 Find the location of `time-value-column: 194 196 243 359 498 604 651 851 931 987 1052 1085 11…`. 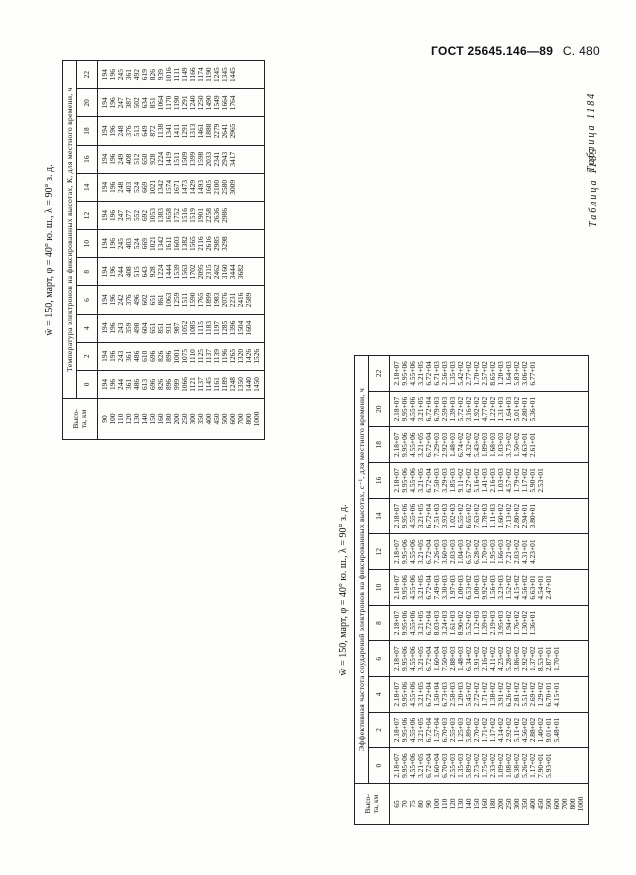

time-value-column: 194 196 243 359 498 604 651 851 931 987 1052 1085 11… is located at coordinates (181, 328).